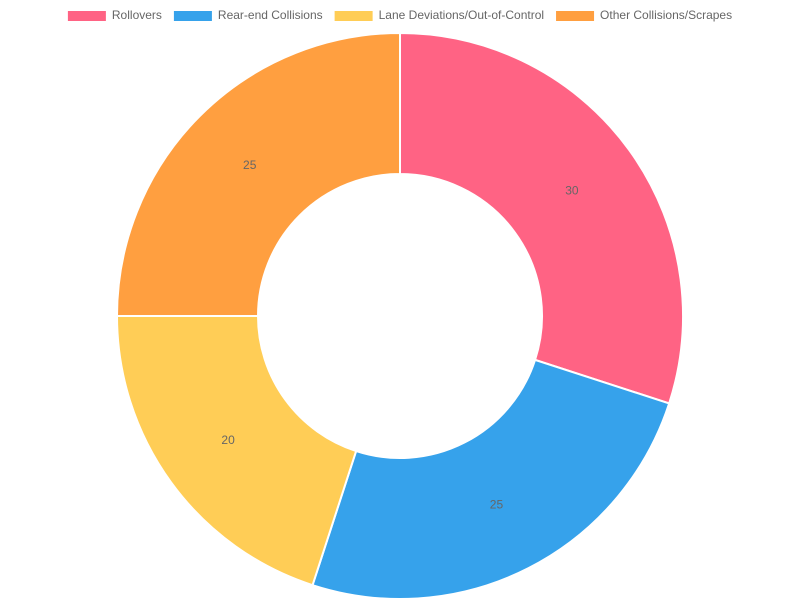  What do you see at coordinates (461, 15) in the screenshot?
I see `legend-label: Lane Deviations/Out-of-Control` at bounding box center [461, 15].